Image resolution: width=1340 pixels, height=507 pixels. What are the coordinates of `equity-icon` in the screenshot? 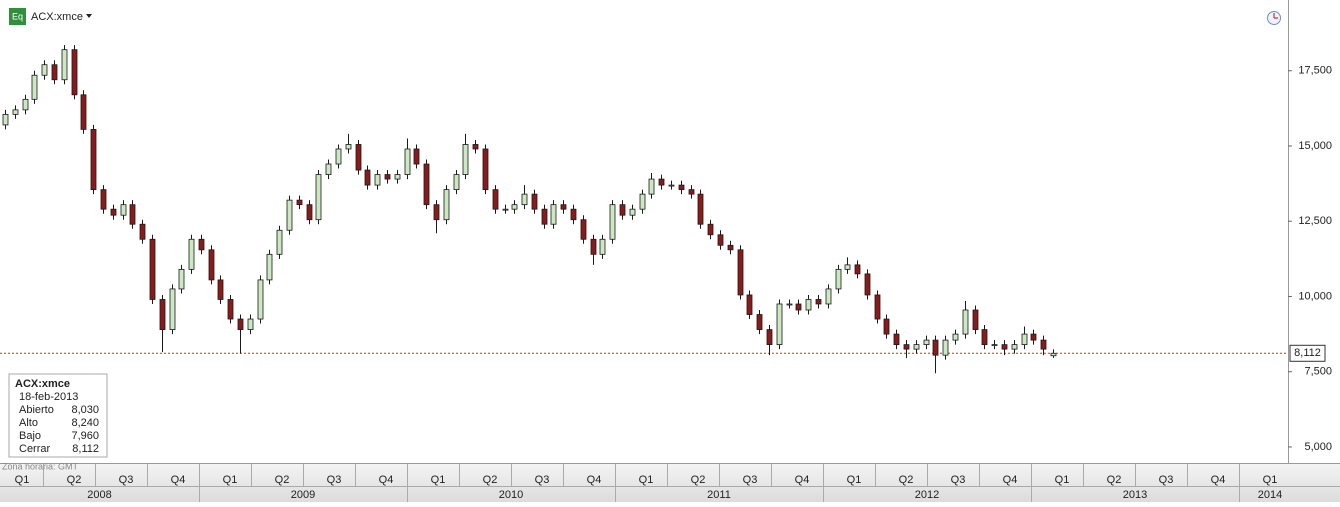 It's located at (17, 16).